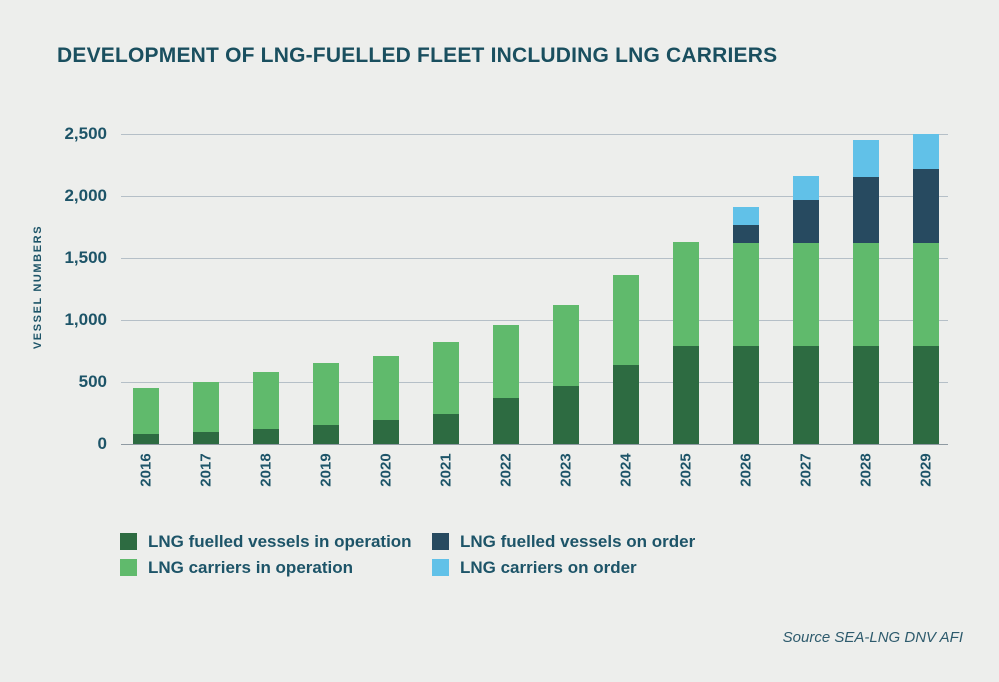  I want to click on legend-item: LNG fuelled vessels in operation, so click(276, 541).